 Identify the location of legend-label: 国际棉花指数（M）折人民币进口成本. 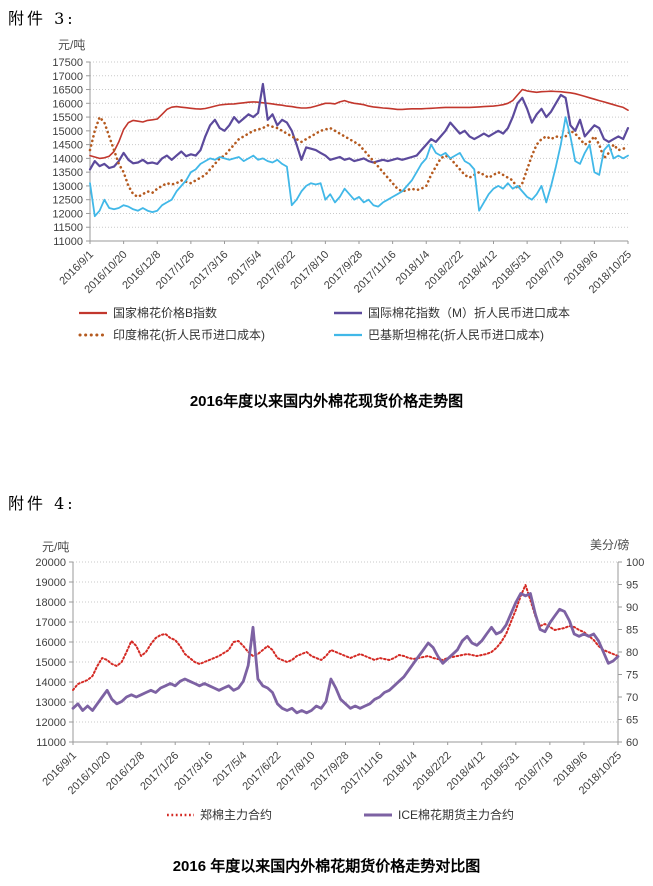
(469, 313).